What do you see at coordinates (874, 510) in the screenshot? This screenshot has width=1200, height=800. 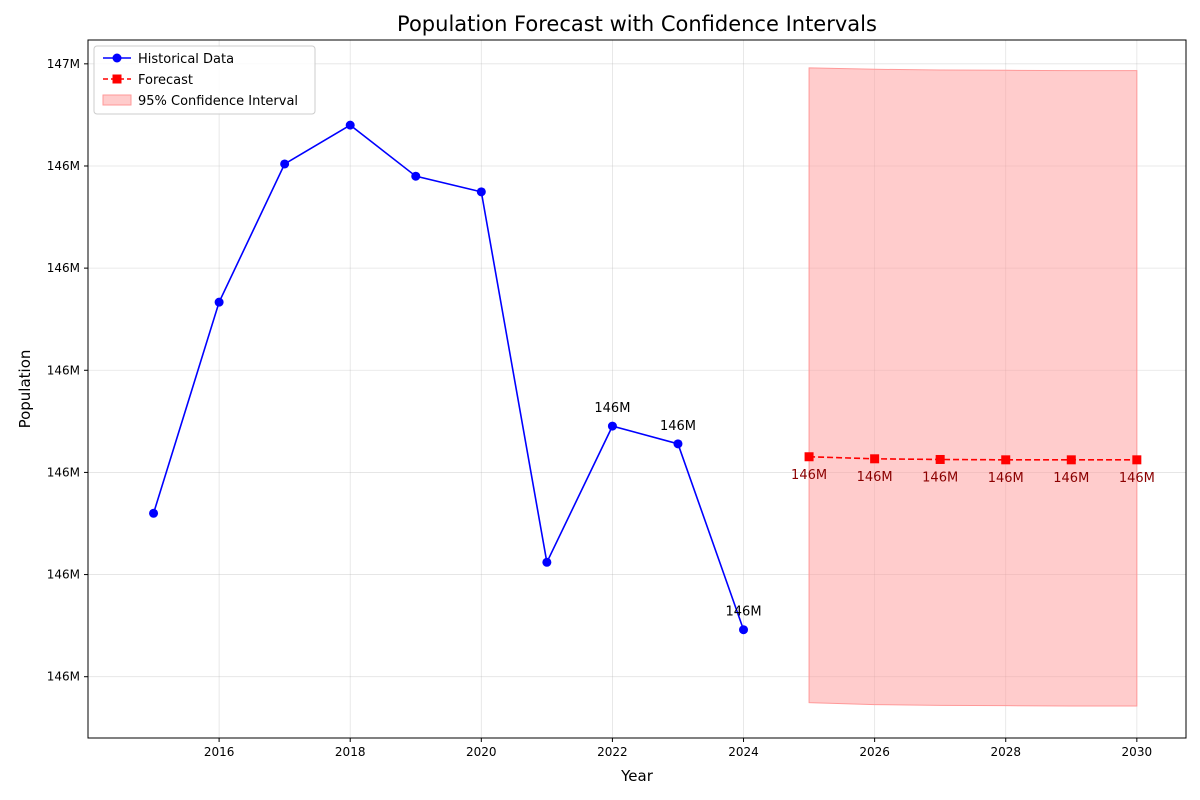 I see `data-labels: 146M 146M 146M 146M 146M 146M 146M 146M 146M` at bounding box center [874, 510].